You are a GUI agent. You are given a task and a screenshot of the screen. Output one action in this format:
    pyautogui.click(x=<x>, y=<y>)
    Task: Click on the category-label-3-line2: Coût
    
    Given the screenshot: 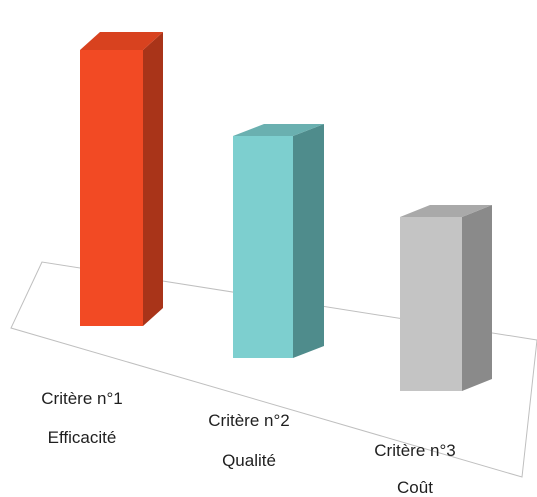 What is the action you would take?
    pyautogui.click(x=415, y=487)
    